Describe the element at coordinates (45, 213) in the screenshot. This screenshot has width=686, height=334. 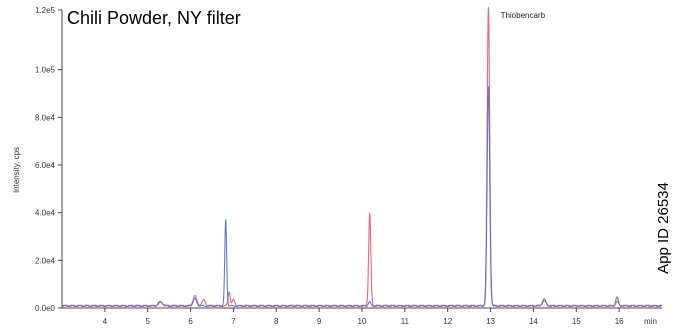
I see `y-tick-label: 4.0e4` at that location.